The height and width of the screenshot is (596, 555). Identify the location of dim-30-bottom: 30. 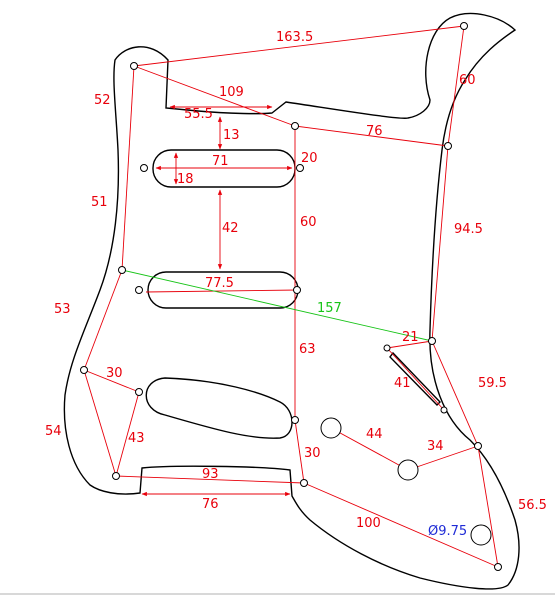
(312, 453).